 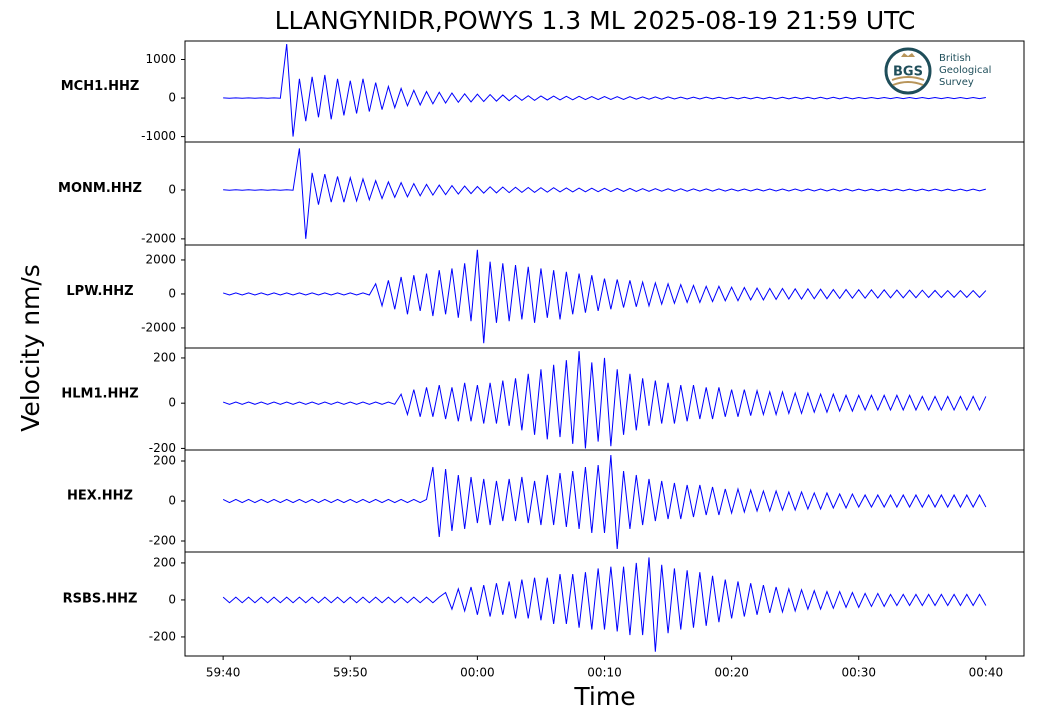 What do you see at coordinates (160, 259) in the screenshot?
I see `y-tick-label: 2000` at bounding box center [160, 259].